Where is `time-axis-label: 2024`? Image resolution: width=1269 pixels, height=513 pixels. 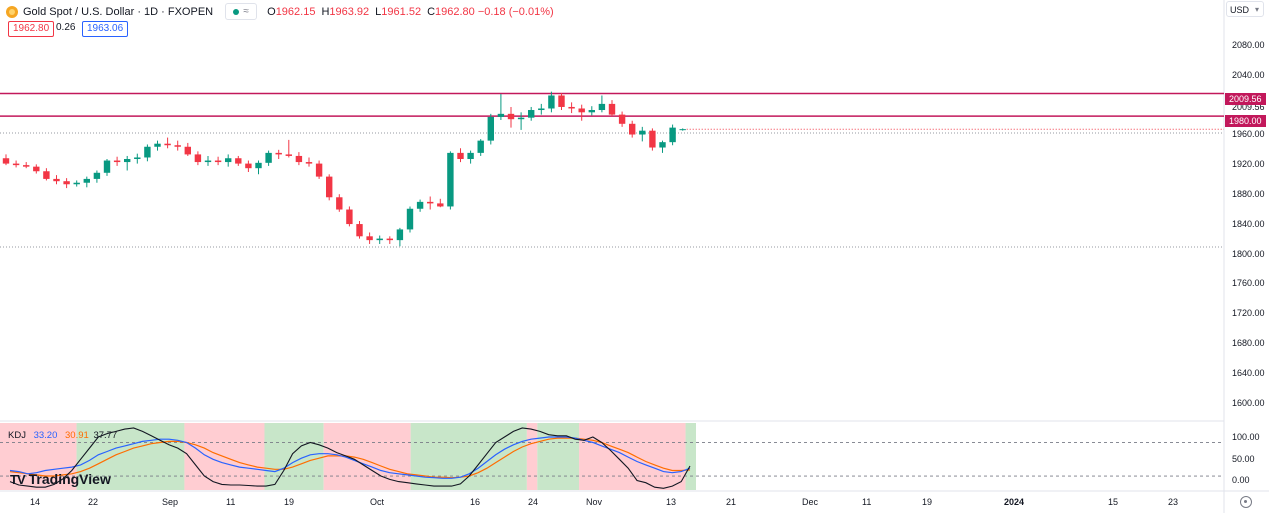 time-axis-label: 2024 is located at coordinates (1014, 502).